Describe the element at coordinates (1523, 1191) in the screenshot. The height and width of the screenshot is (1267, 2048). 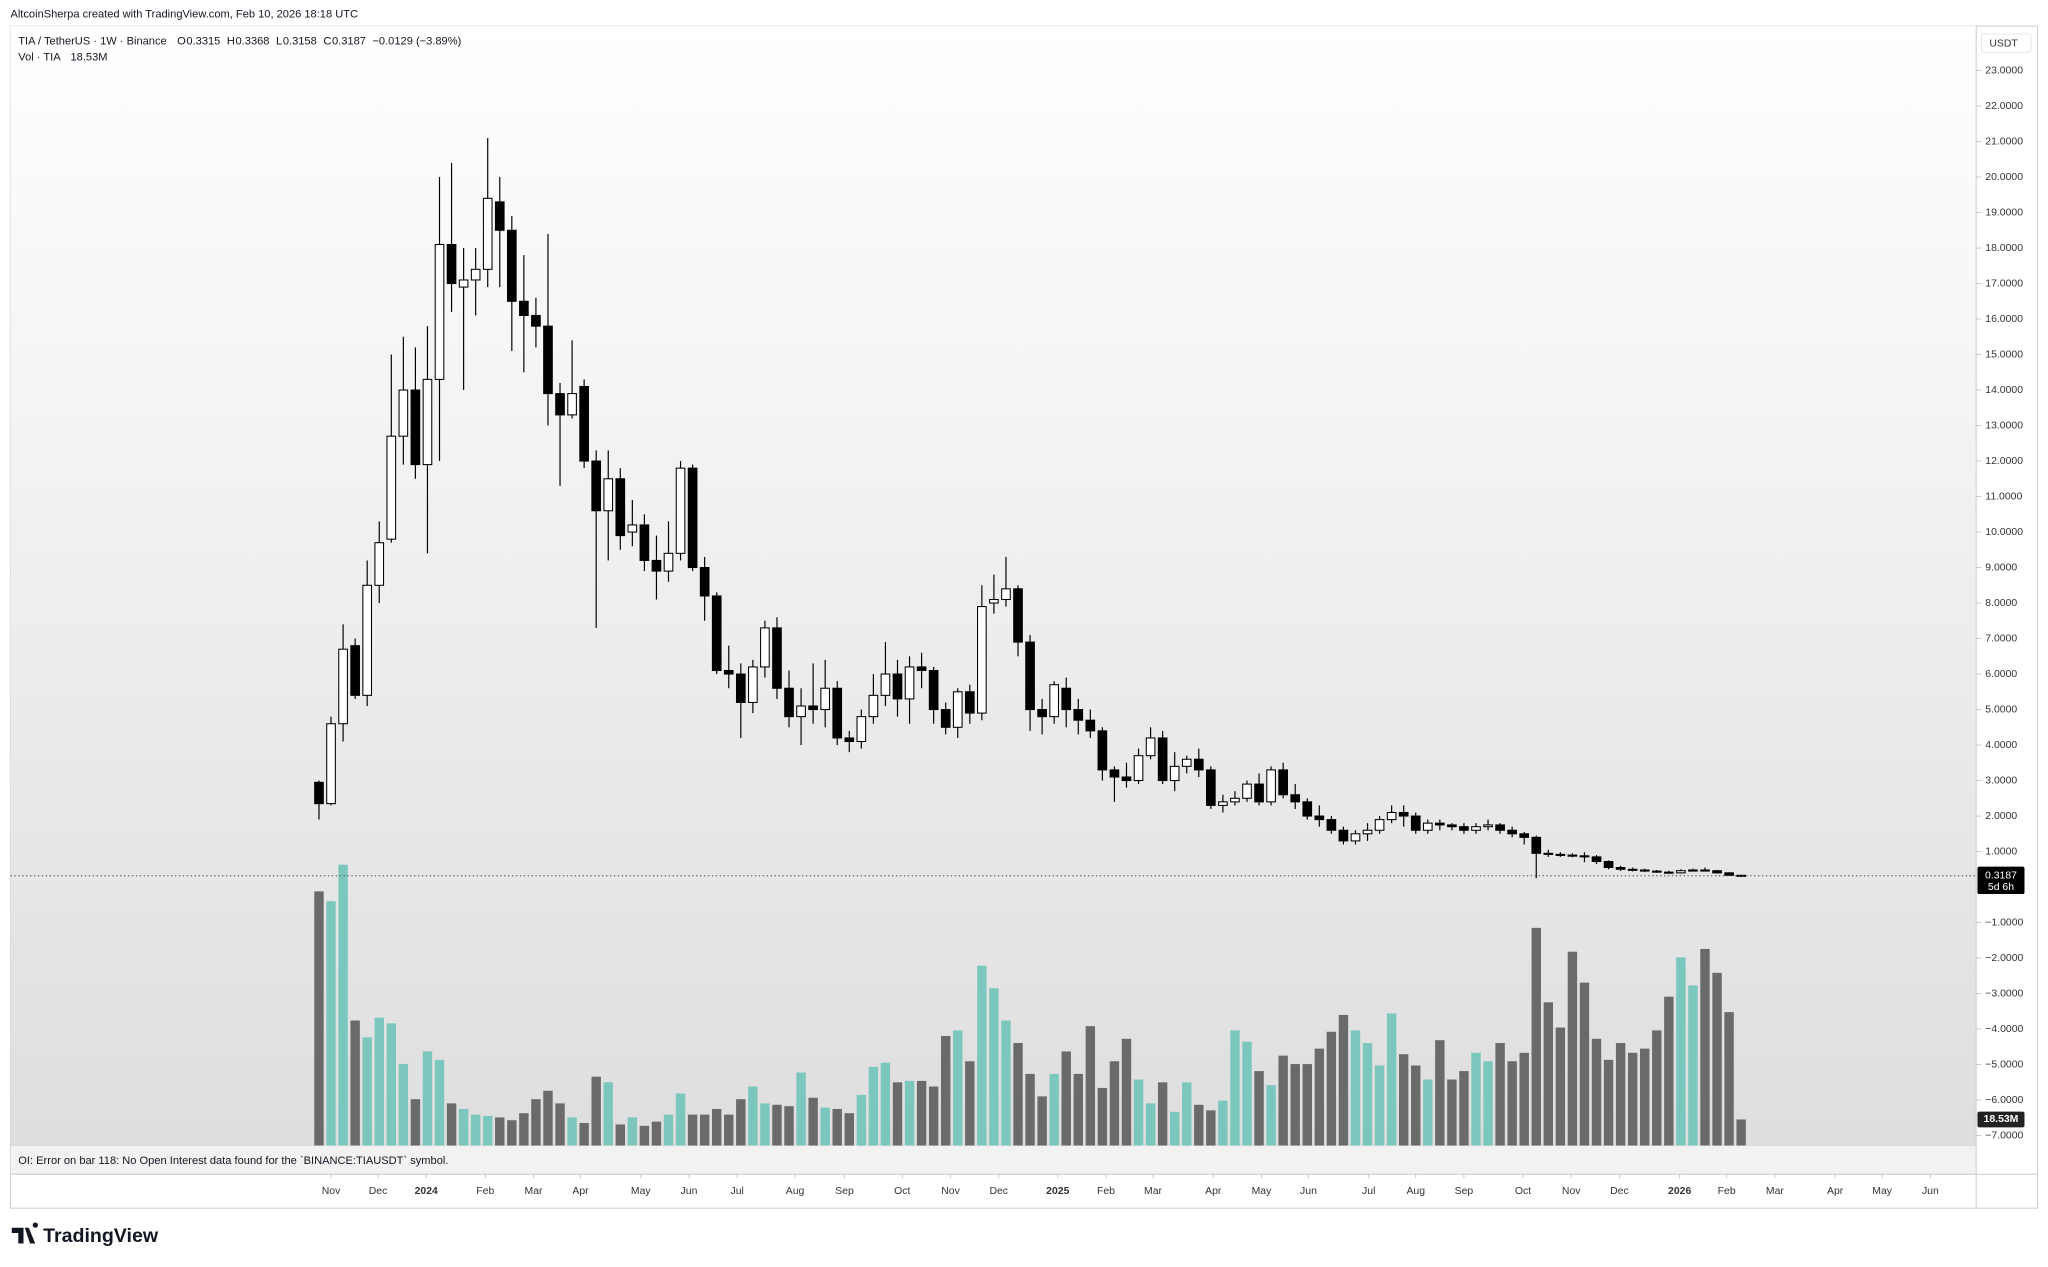
I see `x-tick-label: Oct` at that location.